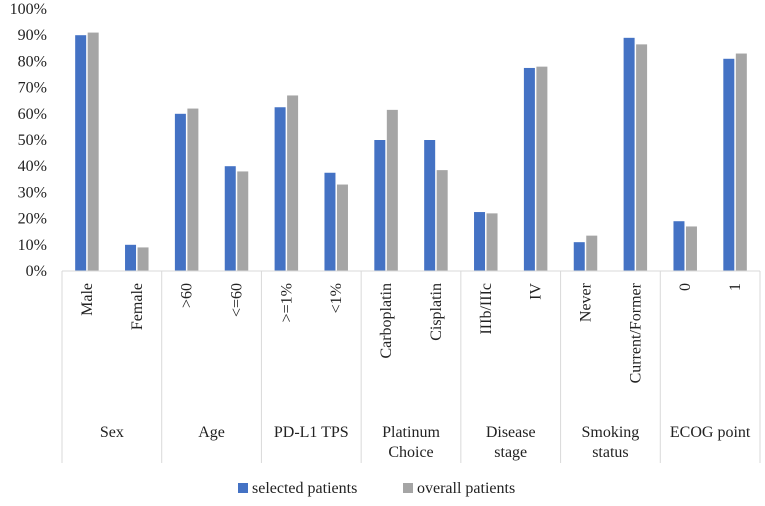  What do you see at coordinates (32, 35) in the screenshot?
I see `y-tick-label: 90%` at bounding box center [32, 35].